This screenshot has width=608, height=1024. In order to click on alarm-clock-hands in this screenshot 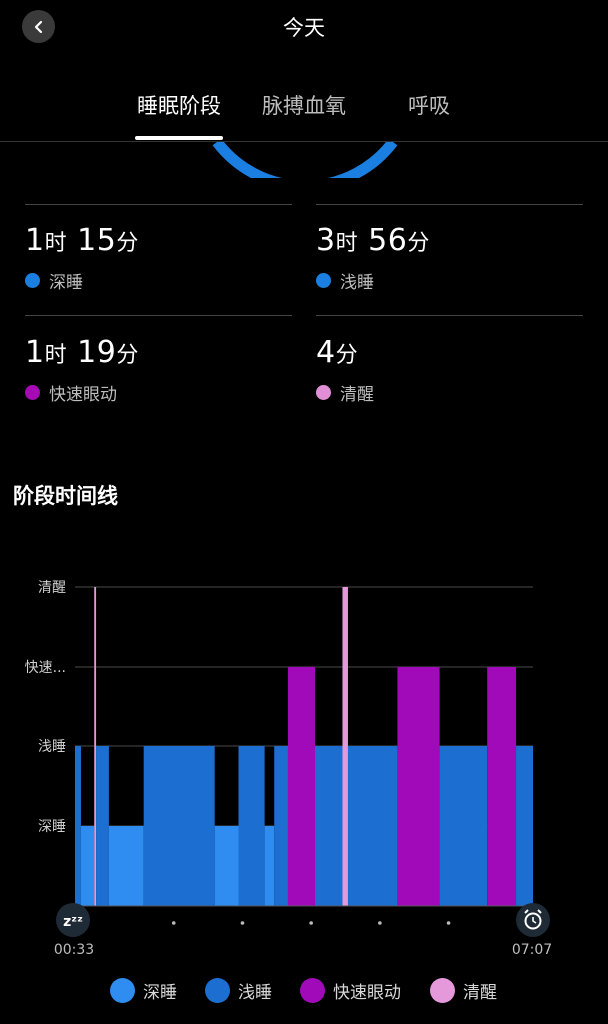, I will do `click(534, 920)`.